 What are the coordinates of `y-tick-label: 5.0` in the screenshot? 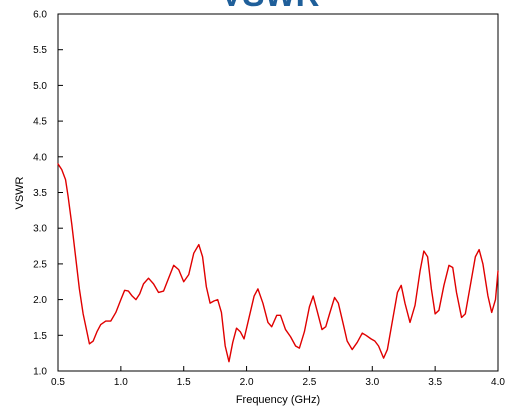 It's located at (40, 86).